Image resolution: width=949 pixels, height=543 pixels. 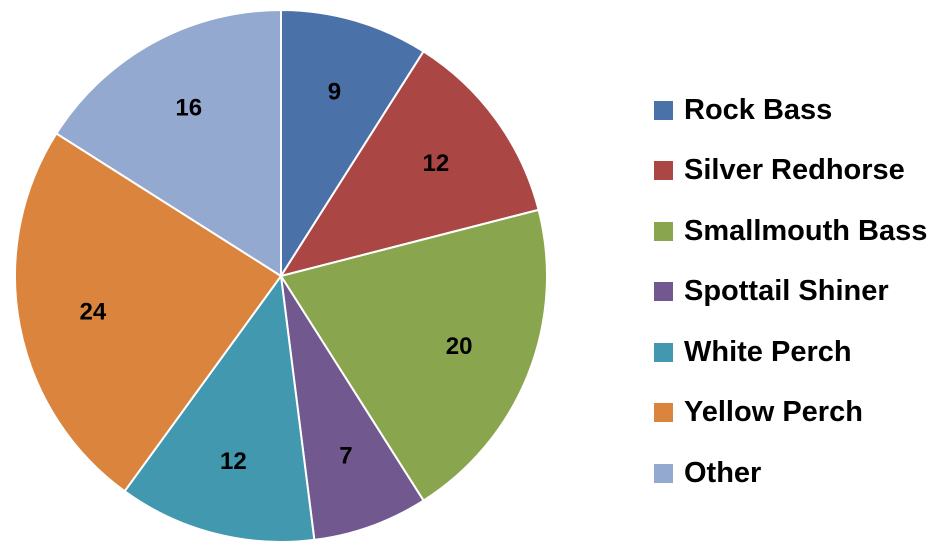 I want to click on legend-swatch-other, so click(x=663, y=473).